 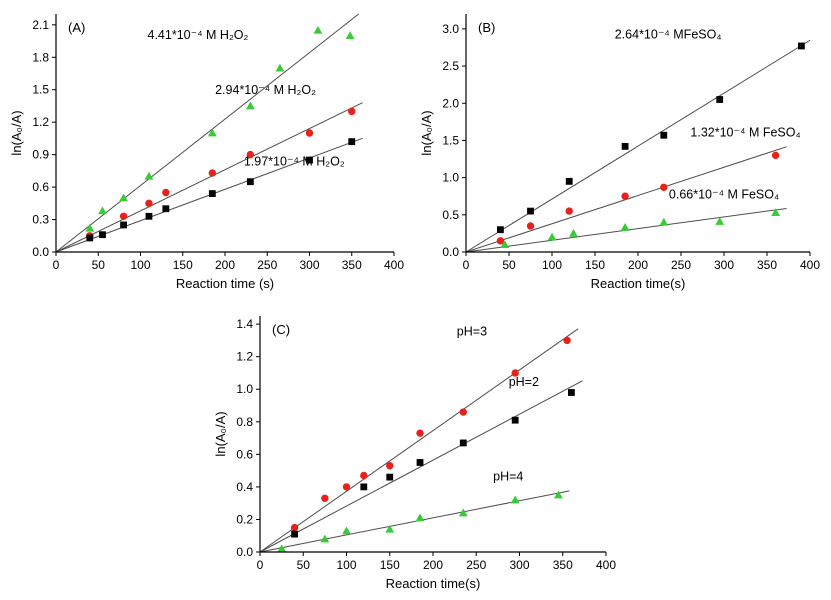 I want to click on y-tick-label: 0.3, so click(x=40, y=220).